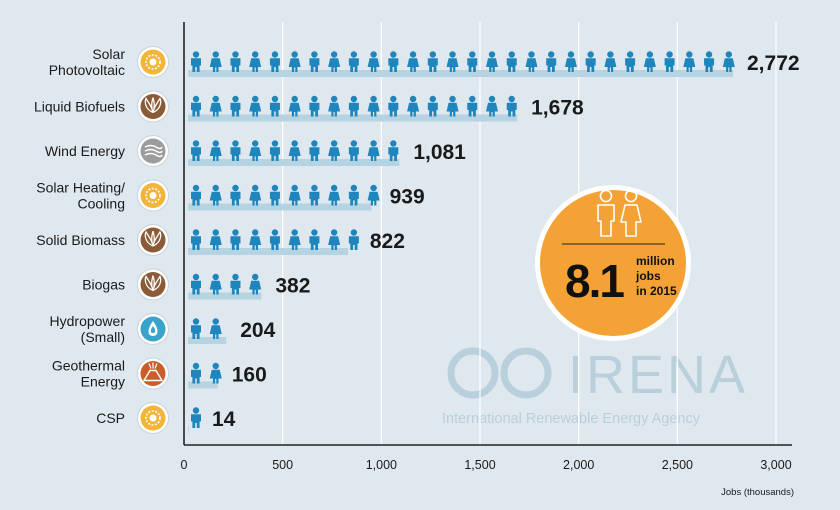  Describe the element at coordinates (655, 261) in the screenshot. I see `callout-line-1: million` at that location.